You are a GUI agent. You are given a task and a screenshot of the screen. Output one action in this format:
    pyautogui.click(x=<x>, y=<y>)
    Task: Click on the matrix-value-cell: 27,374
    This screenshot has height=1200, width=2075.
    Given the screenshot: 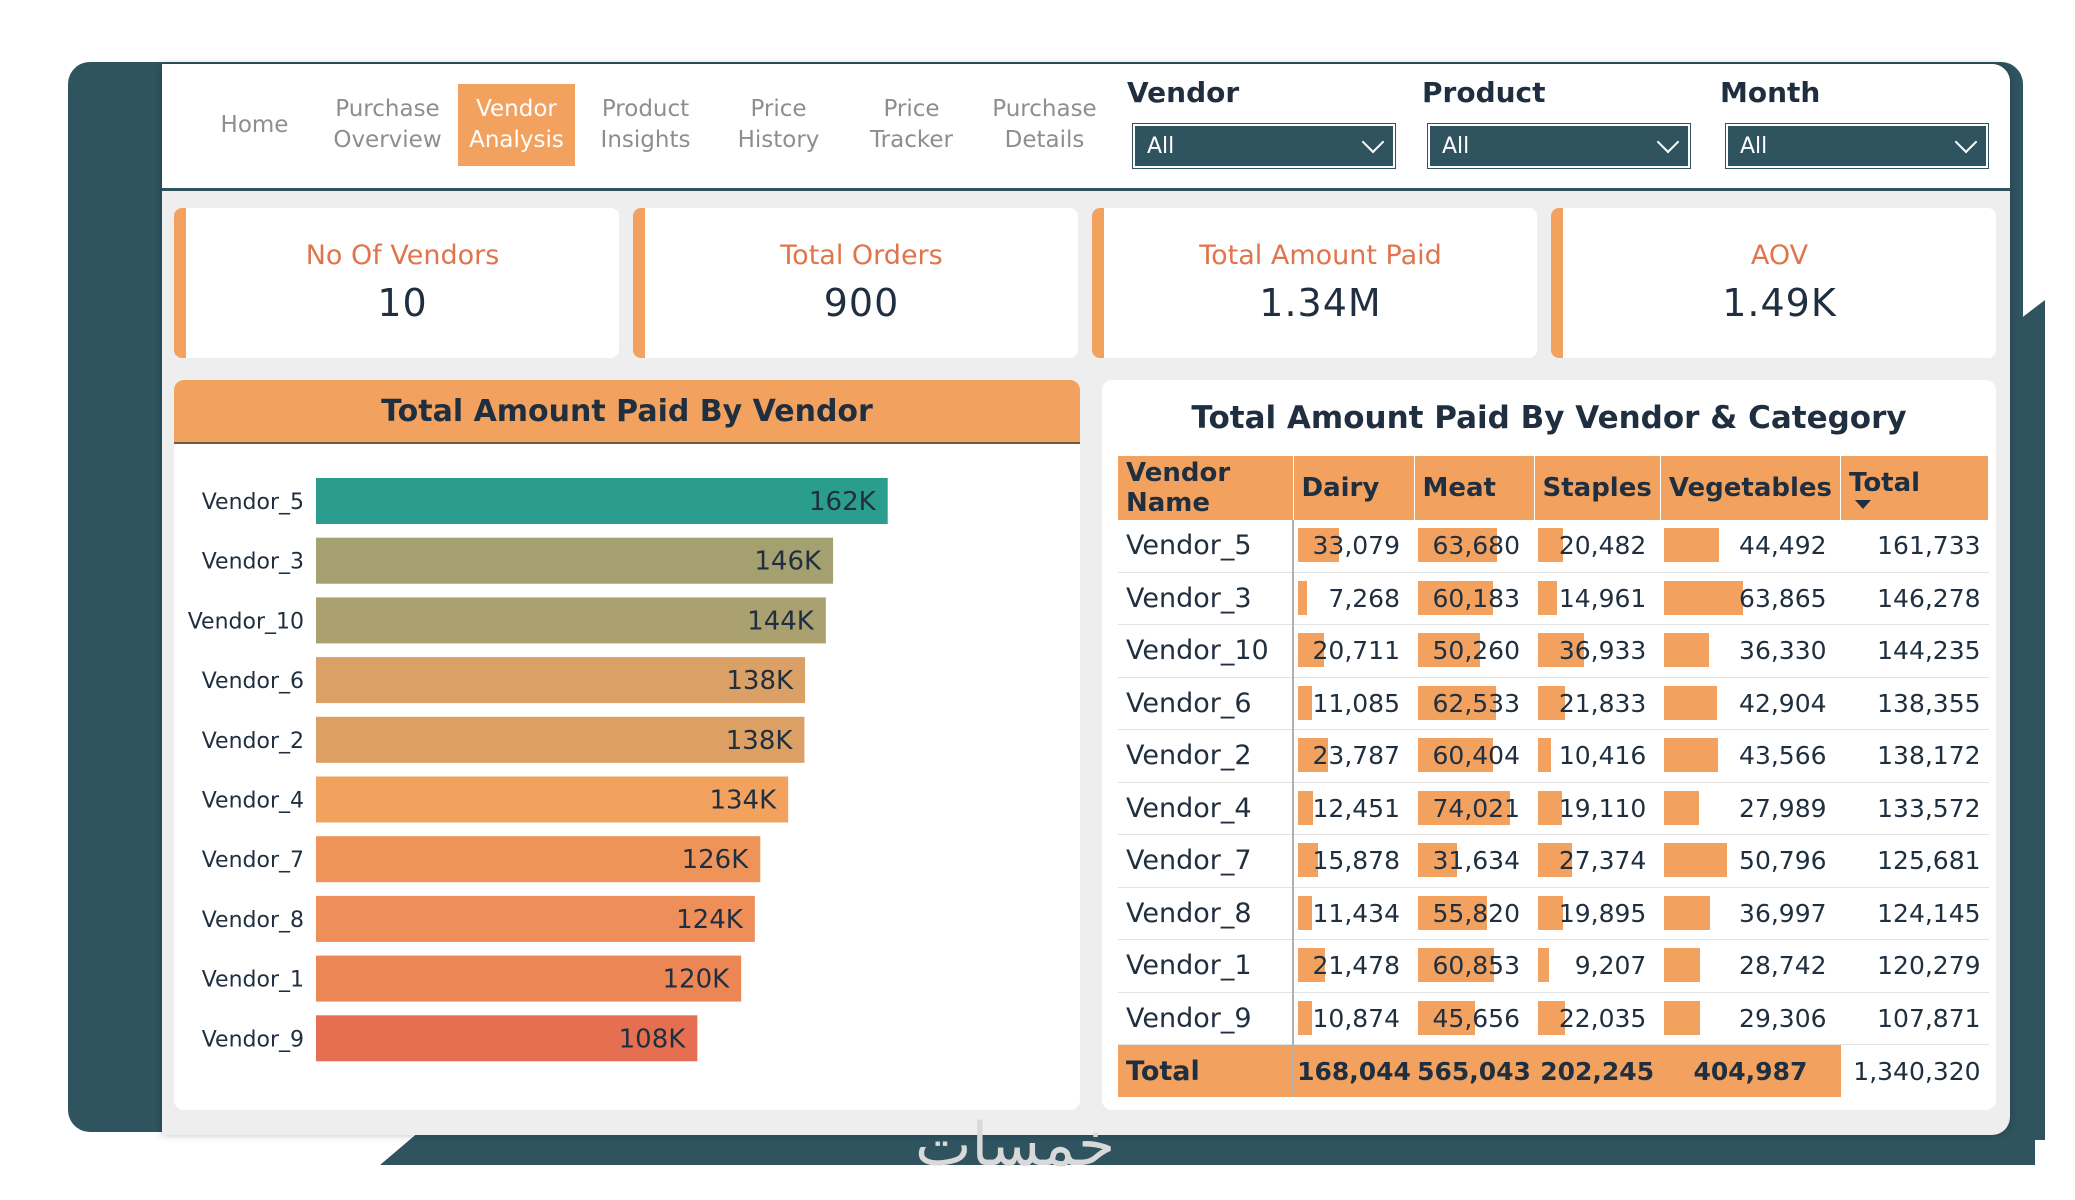 What is the action you would take?
    pyautogui.click(x=1597, y=861)
    